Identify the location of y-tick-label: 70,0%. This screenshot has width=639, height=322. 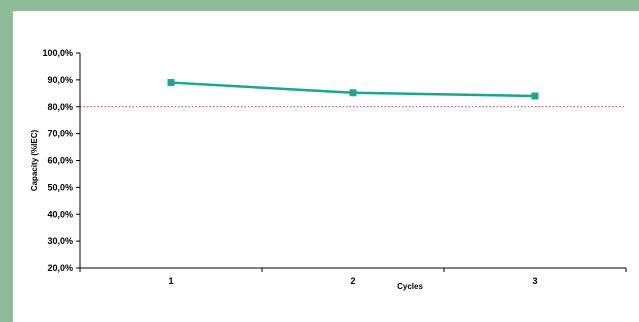
(60, 134).